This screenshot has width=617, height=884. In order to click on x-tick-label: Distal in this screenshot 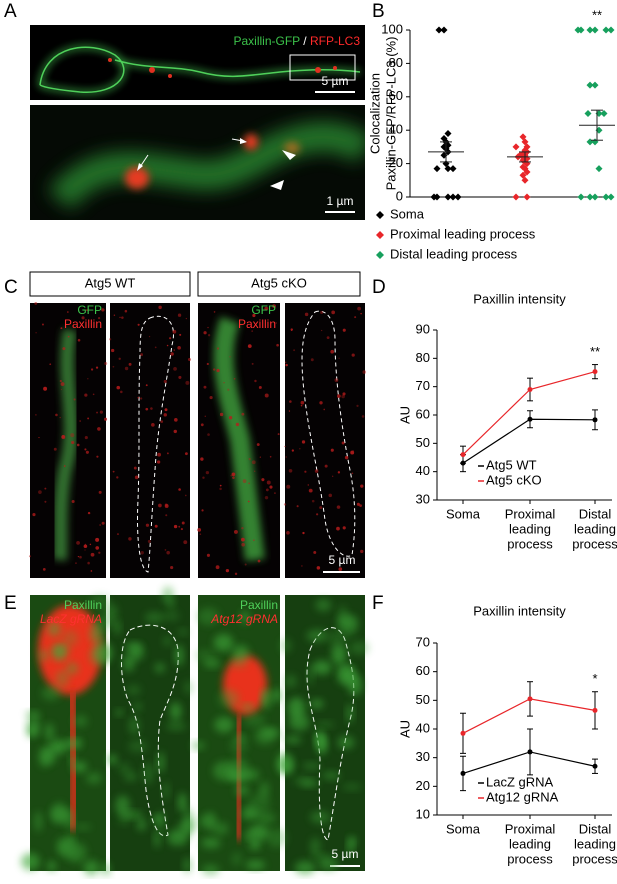, I will do `click(595, 828)`.